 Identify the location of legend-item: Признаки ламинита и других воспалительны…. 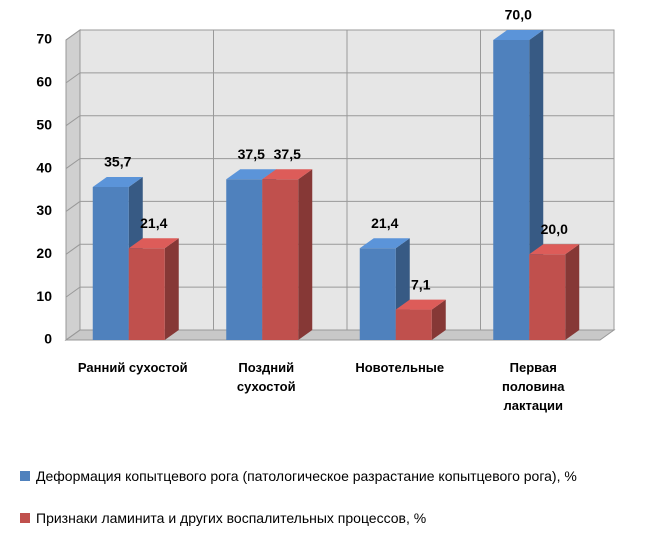
(223, 518).